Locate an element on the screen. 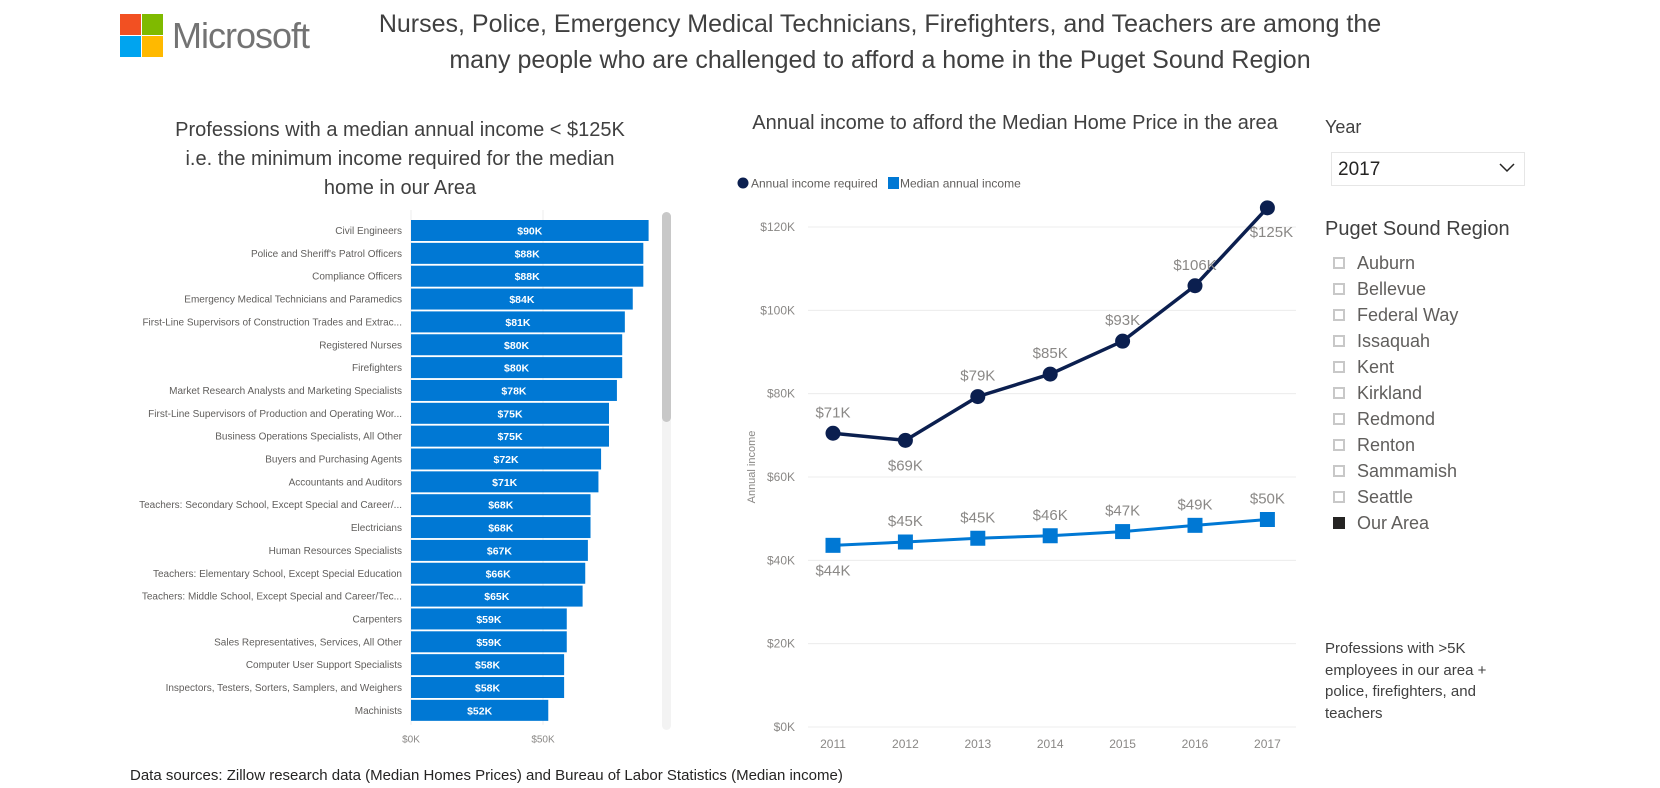  logo-square-yellow is located at coordinates (152, 46).